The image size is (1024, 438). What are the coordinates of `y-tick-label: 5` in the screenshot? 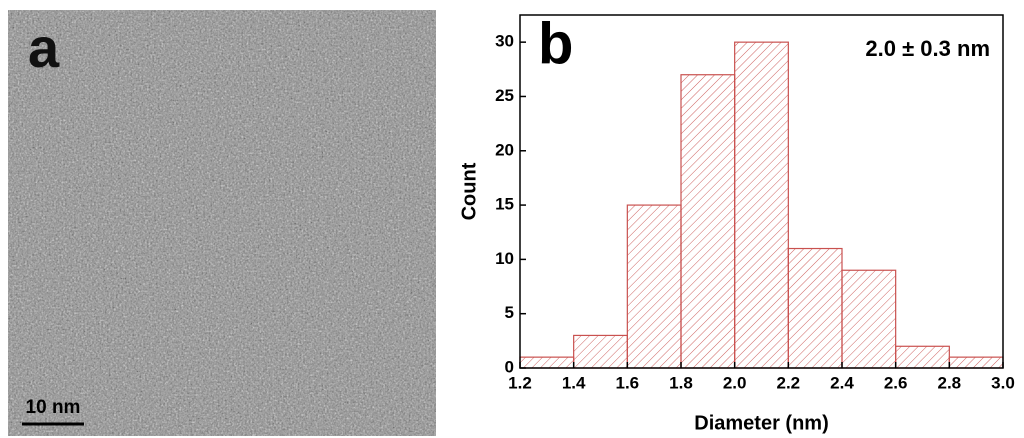 It's located at (509, 312).